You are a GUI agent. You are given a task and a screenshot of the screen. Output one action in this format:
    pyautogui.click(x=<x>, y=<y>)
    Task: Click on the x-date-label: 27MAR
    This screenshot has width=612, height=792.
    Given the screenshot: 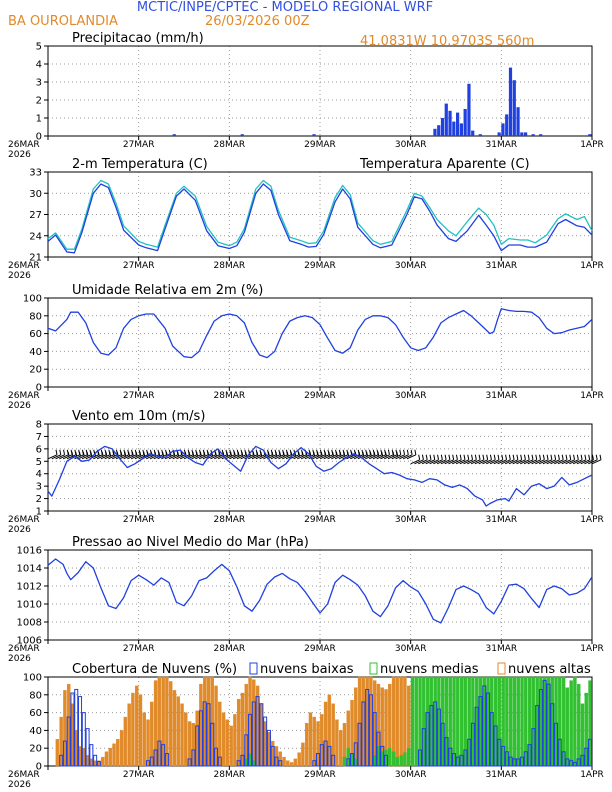 What is the action you would take?
    pyautogui.click(x=139, y=775)
    